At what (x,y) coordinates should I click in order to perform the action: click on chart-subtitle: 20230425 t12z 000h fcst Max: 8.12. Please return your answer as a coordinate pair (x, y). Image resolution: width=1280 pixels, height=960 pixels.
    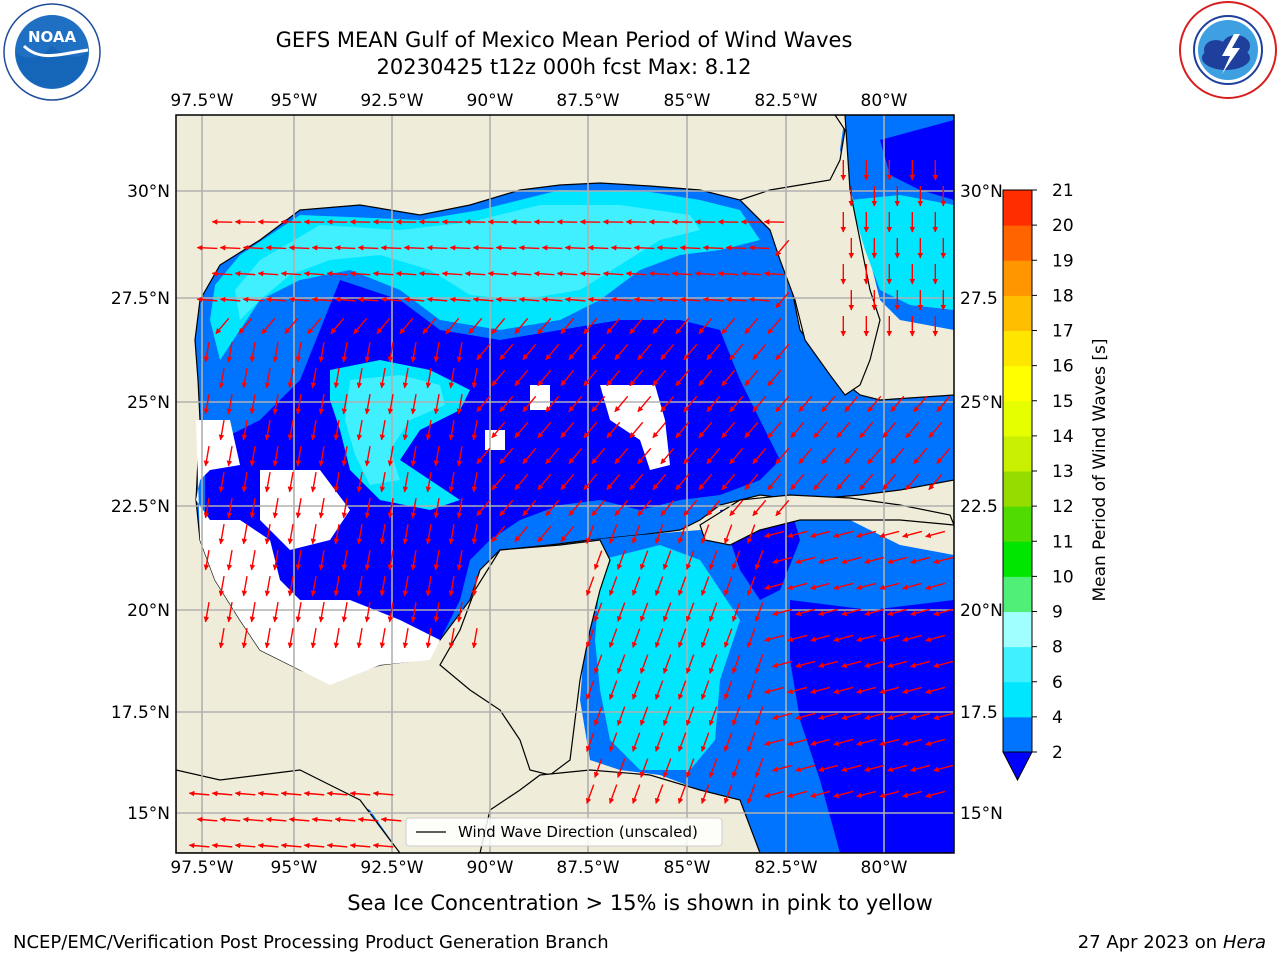
    Looking at the image, I should click on (564, 67).